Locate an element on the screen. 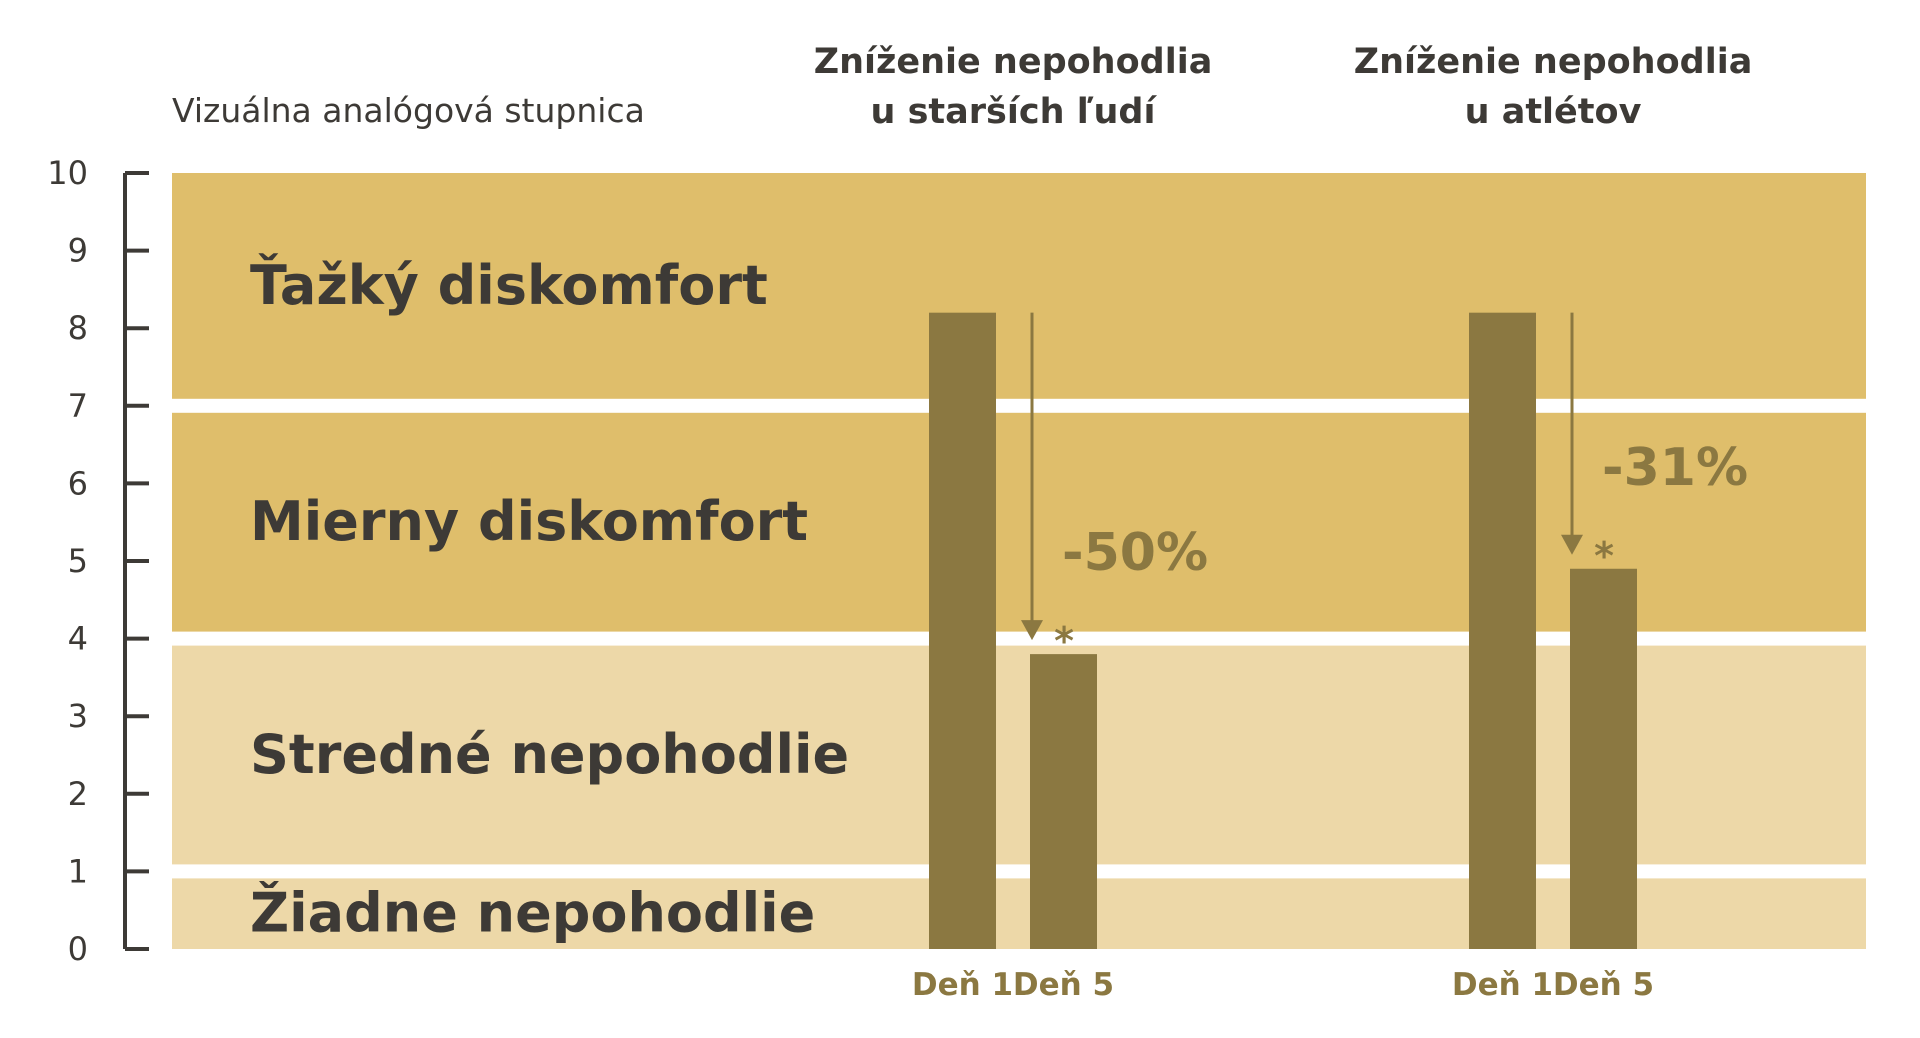 Image resolution: width=1920 pixels, height=1038 pixels. y-tick-label-10: 10 is located at coordinates (67, 173).